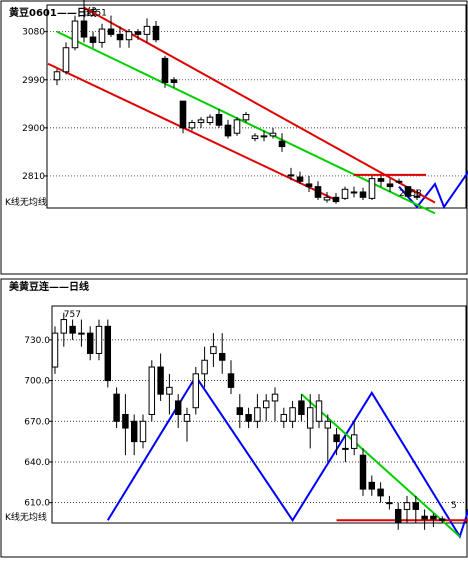 The image size is (468, 581). What do you see at coordinates (454, 506) in the screenshot?
I see `annotation-bottom: 5` at bounding box center [454, 506].